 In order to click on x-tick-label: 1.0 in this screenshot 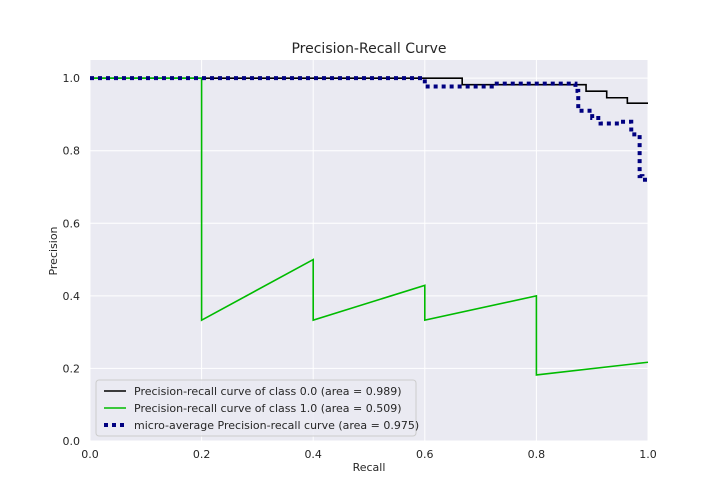, I will do `click(648, 454)`.